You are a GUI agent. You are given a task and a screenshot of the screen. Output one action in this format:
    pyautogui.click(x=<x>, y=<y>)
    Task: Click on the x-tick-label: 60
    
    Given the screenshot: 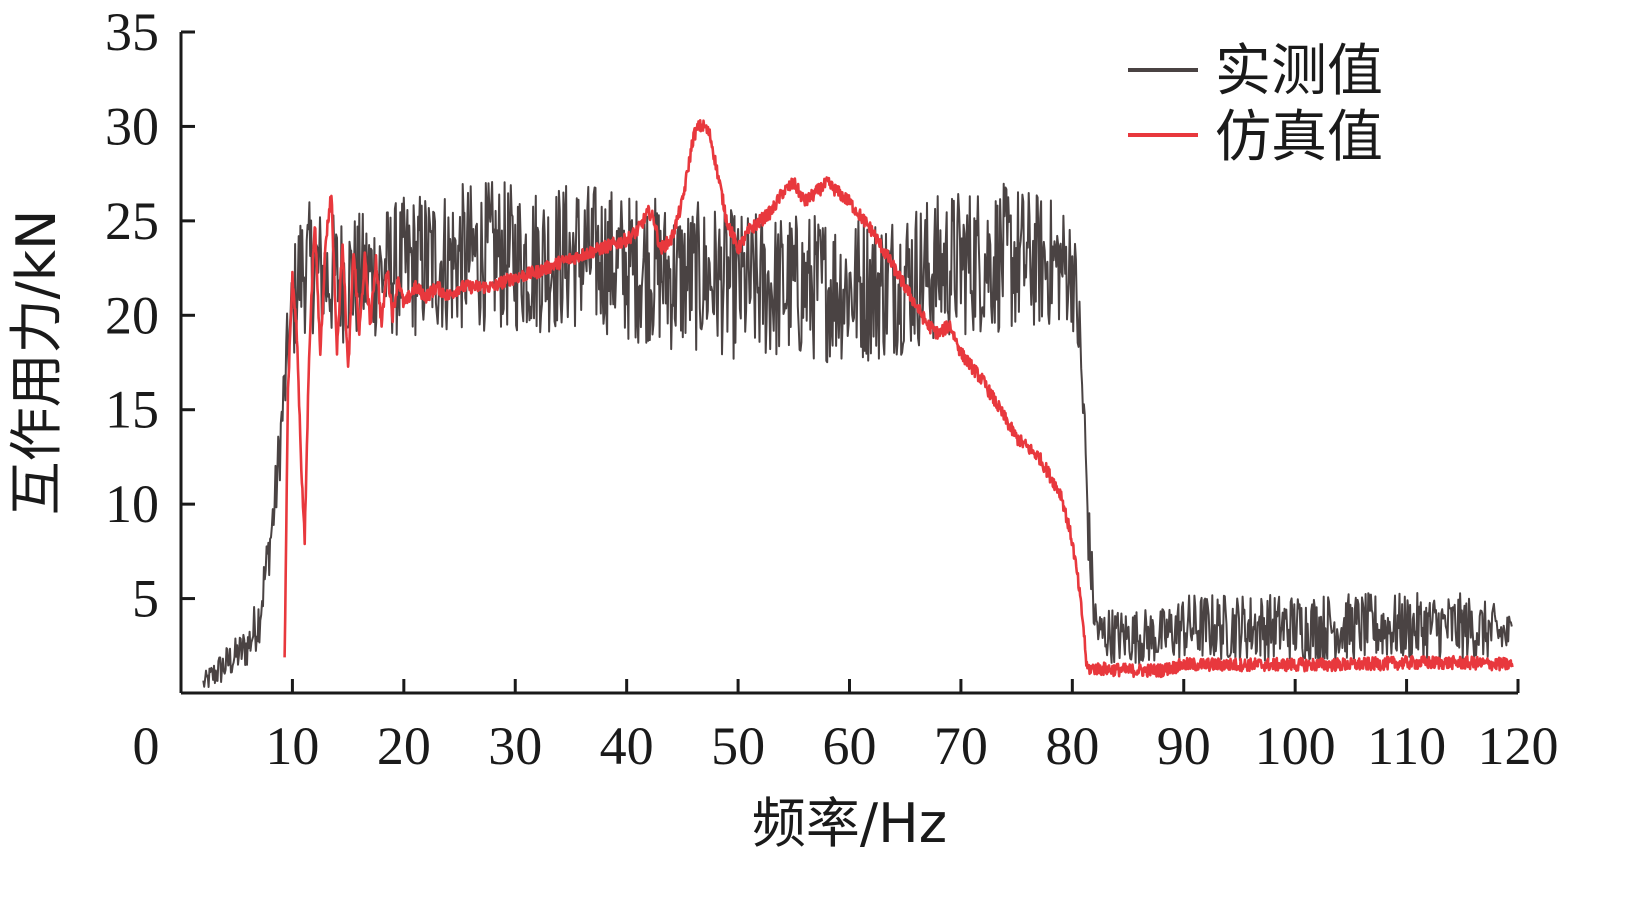 What is the action you would take?
    pyautogui.click(x=850, y=746)
    